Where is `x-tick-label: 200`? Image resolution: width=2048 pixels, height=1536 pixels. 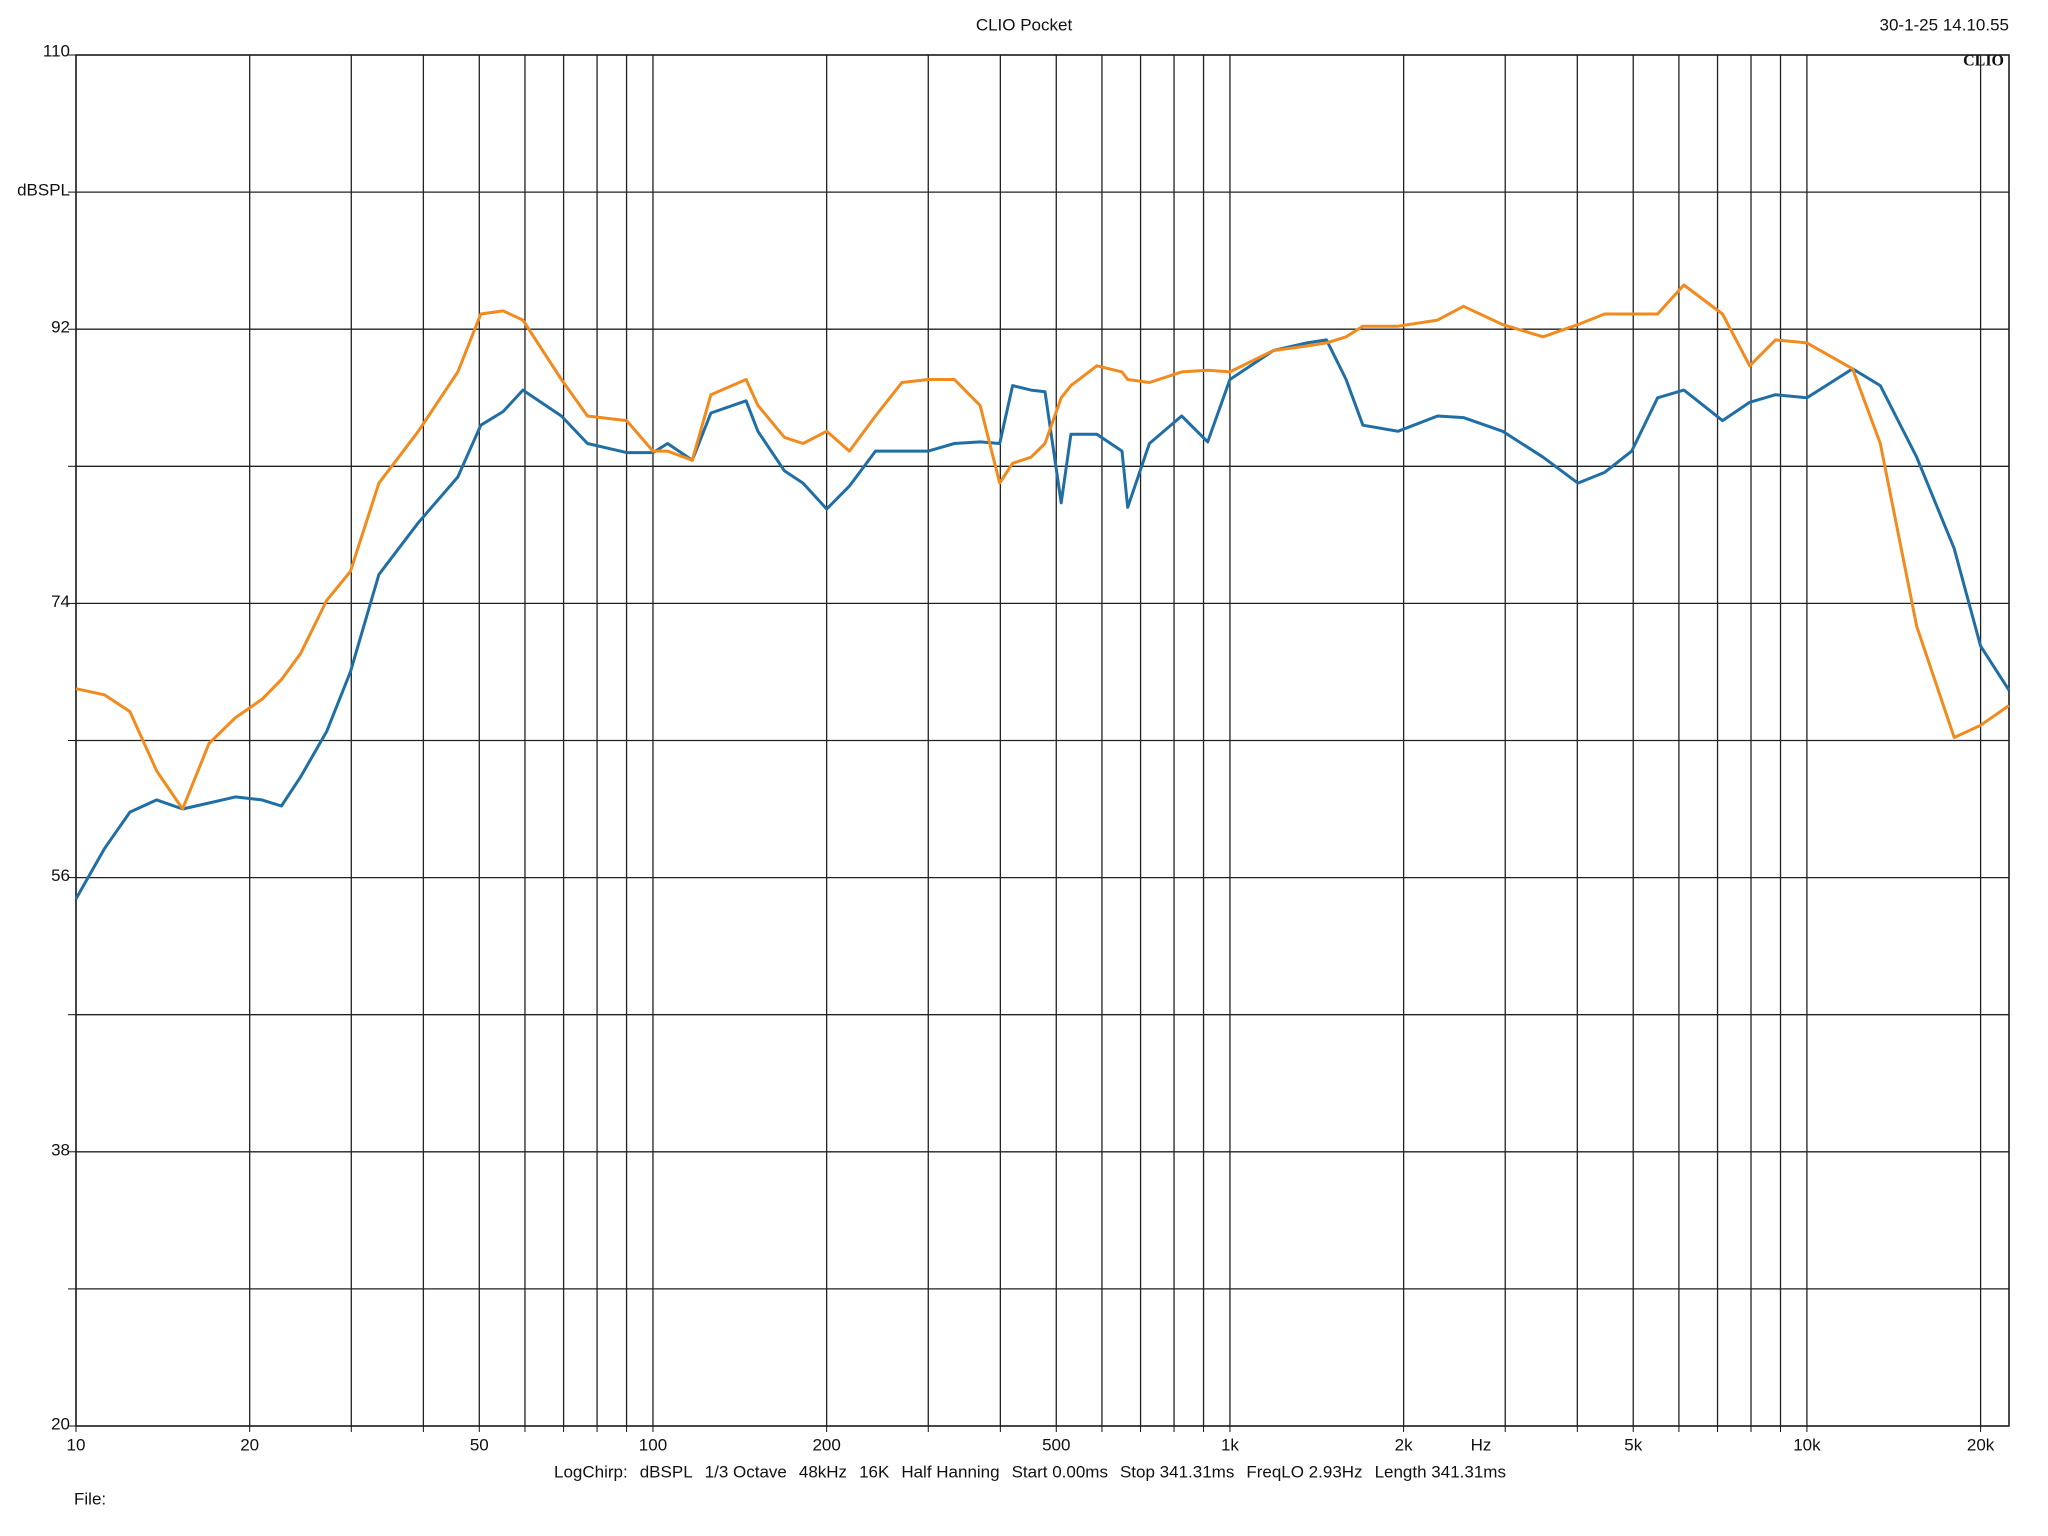
x-tick-label: 200 is located at coordinates (826, 1444).